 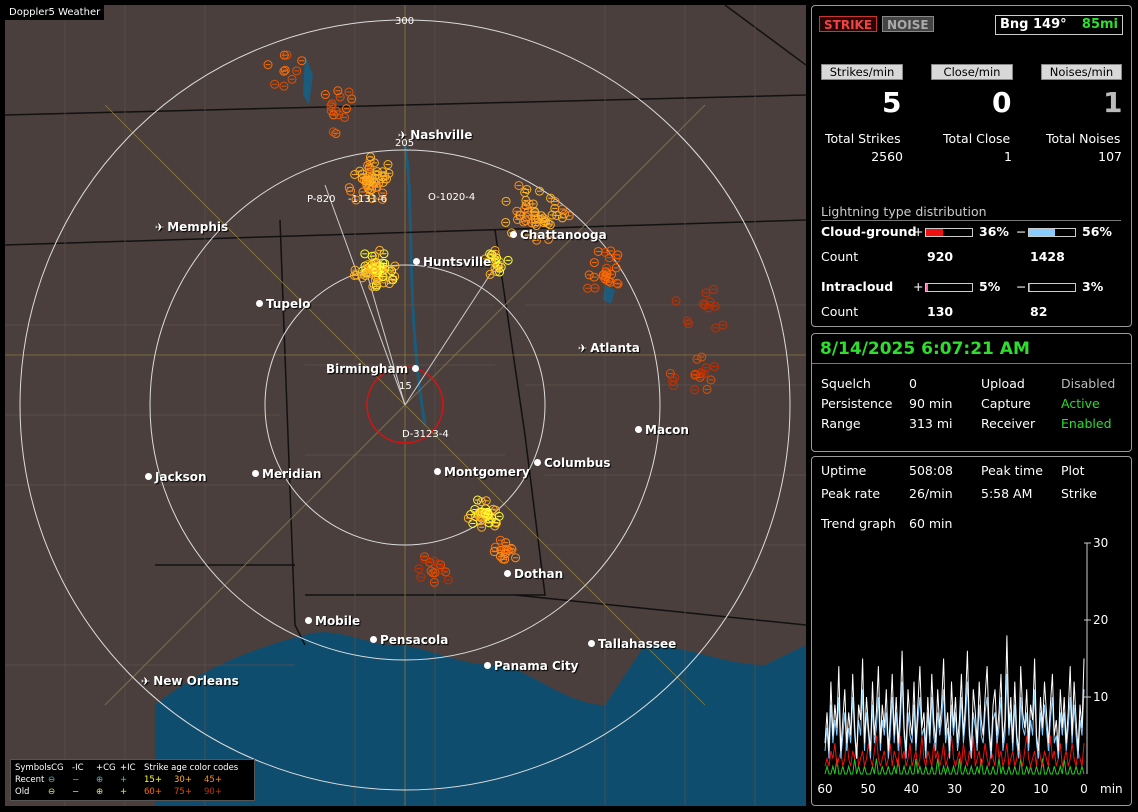 What do you see at coordinates (425, 434) in the screenshot?
I see `station-tag: D-3123-4` at bounding box center [425, 434].